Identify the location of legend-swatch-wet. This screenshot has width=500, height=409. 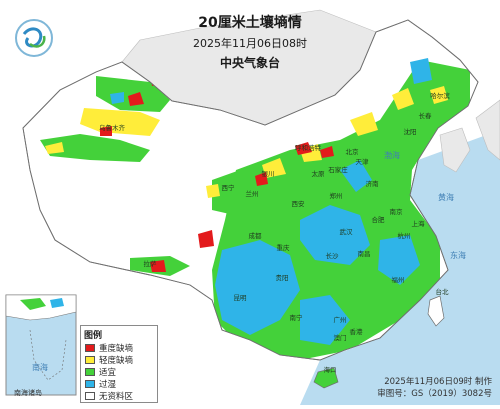
(90, 384).